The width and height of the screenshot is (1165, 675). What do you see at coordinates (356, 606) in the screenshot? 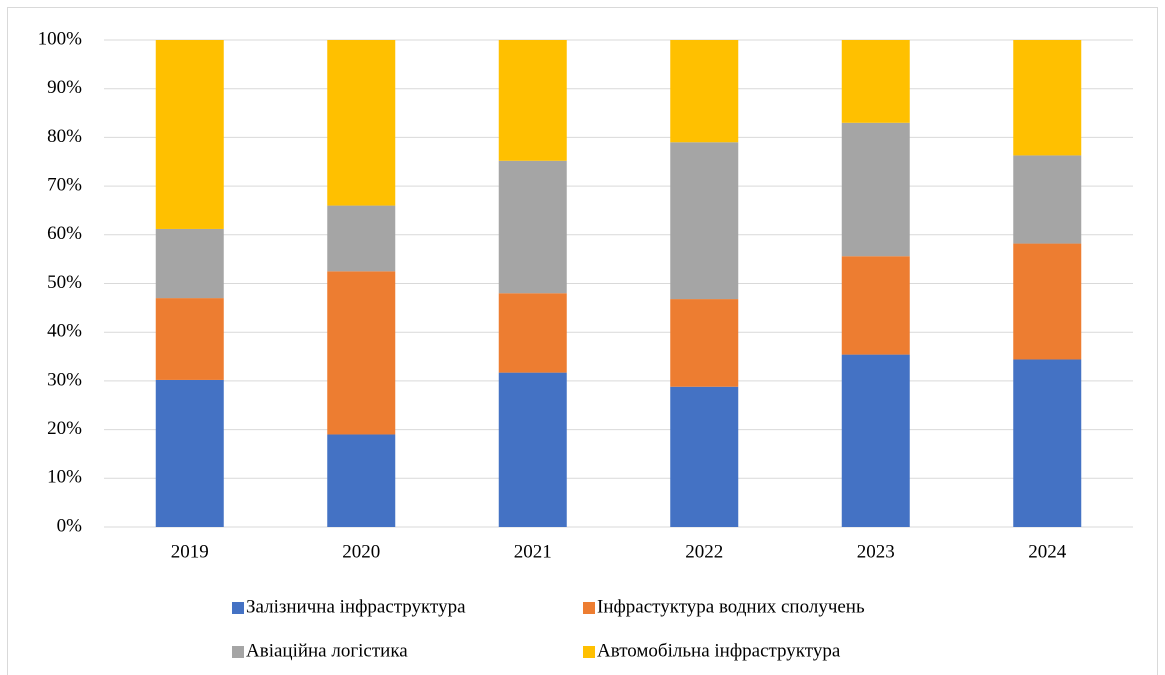
I see `legend-label: Залізнична інфраструктура` at bounding box center [356, 606].